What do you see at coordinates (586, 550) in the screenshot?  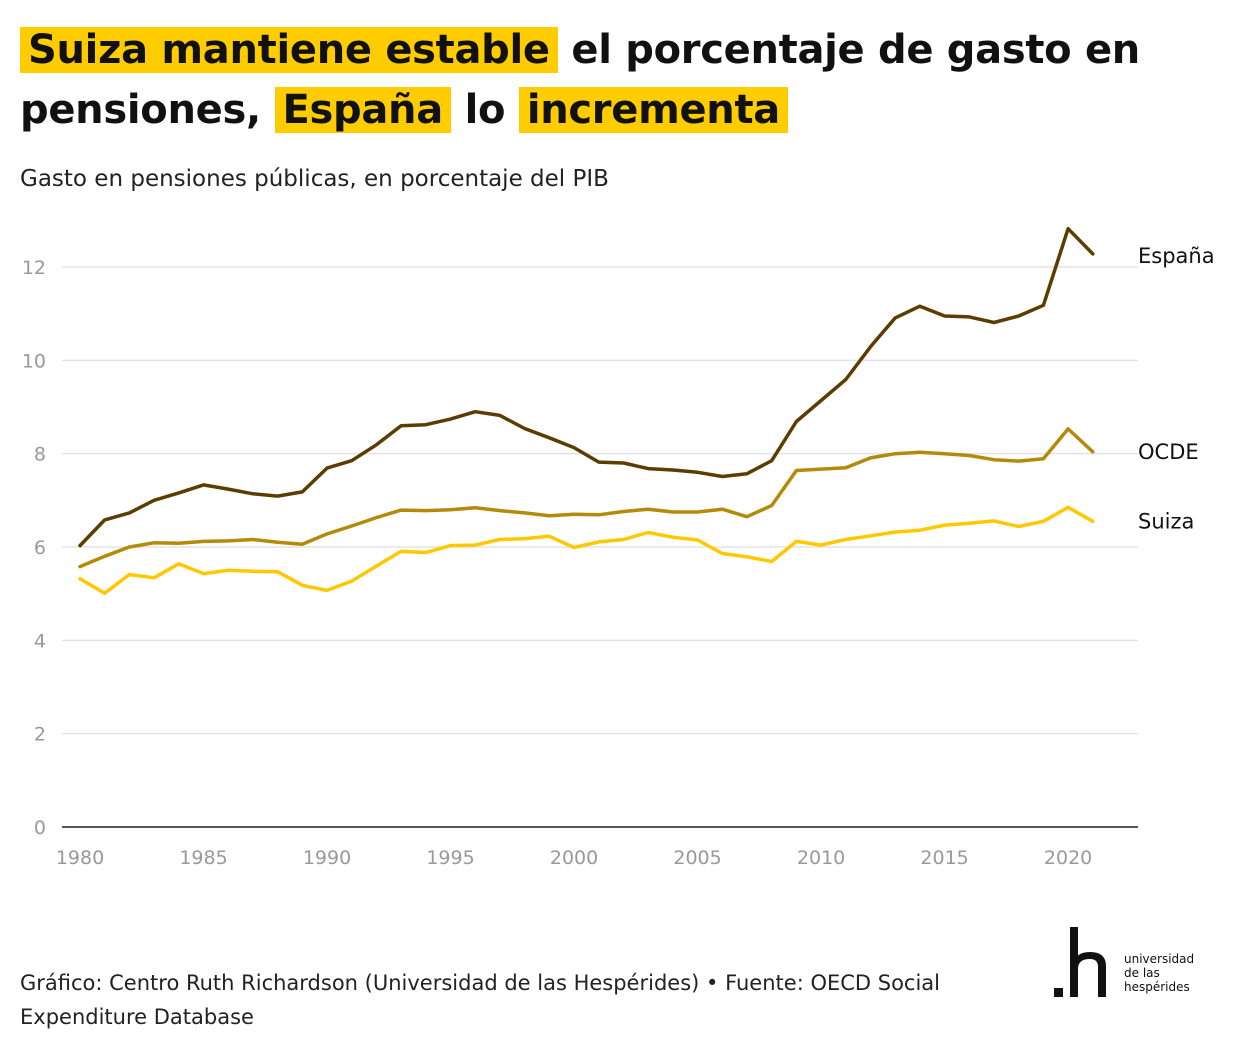 I see `series-line-suiza` at bounding box center [586, 550].